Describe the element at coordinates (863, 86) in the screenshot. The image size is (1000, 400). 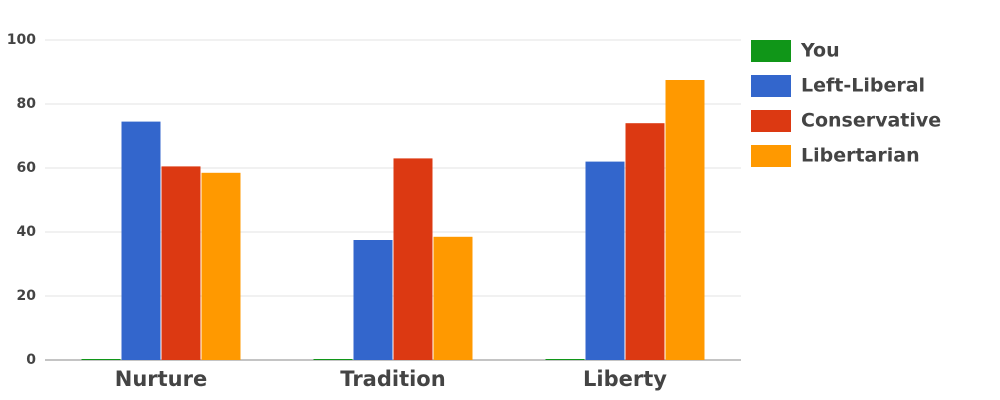
I see `legend-label: Left-Liberal` at that location.